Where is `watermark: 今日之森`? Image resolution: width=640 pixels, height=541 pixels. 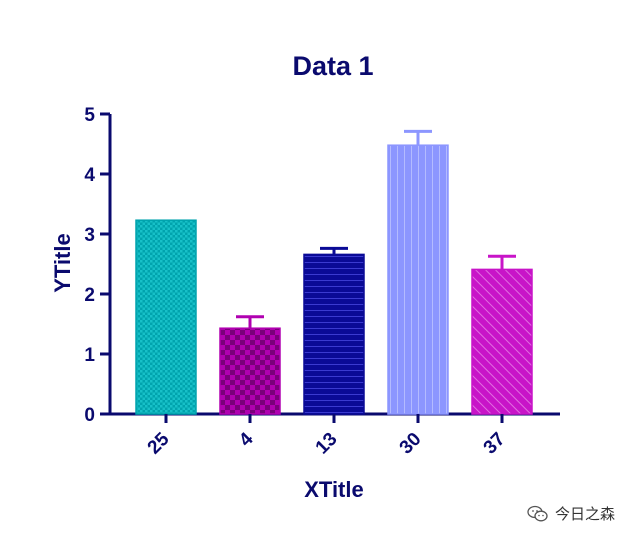 watermark: 今日之森 is located at coordinates (571, 513).